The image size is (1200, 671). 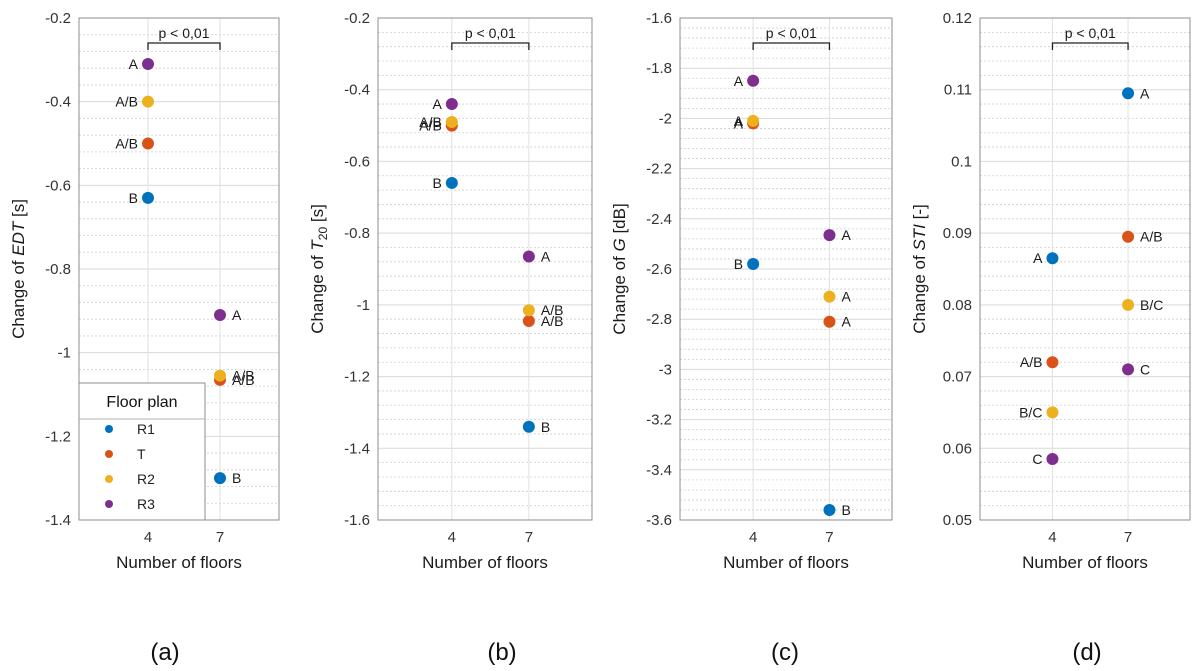 I want to click on y-tick-label: -0.4, so click(x=357, y=90).